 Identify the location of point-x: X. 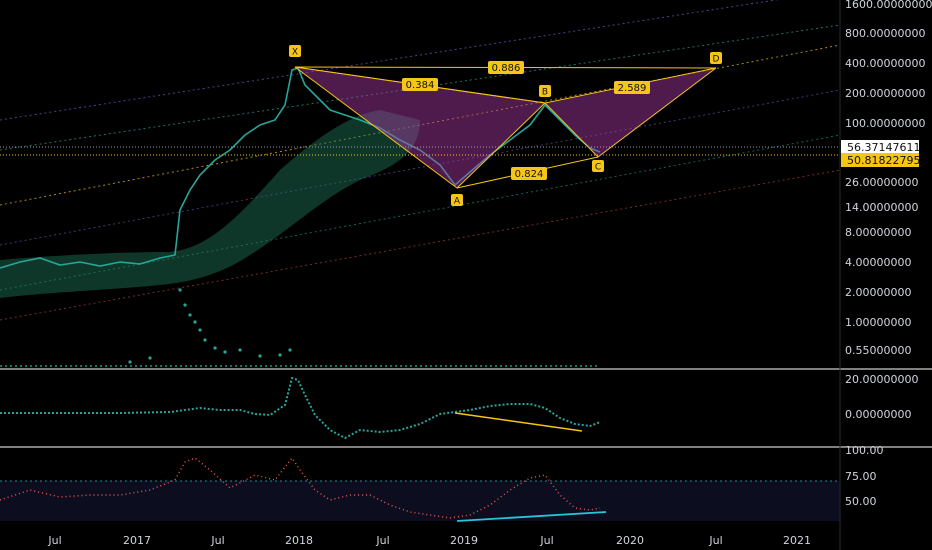
(295, 51).